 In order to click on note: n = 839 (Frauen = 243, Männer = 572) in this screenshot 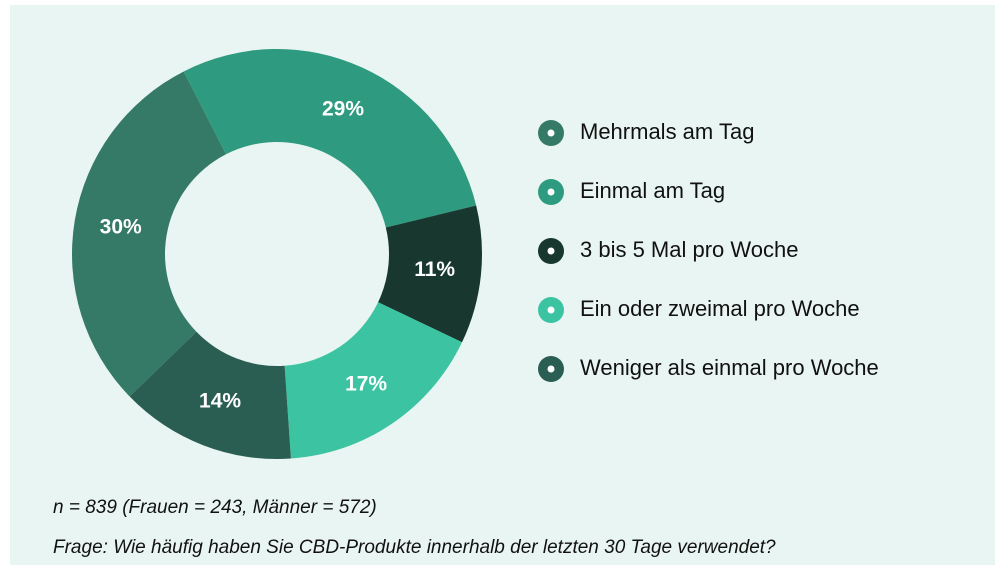, I will do `click(215, 507)`.